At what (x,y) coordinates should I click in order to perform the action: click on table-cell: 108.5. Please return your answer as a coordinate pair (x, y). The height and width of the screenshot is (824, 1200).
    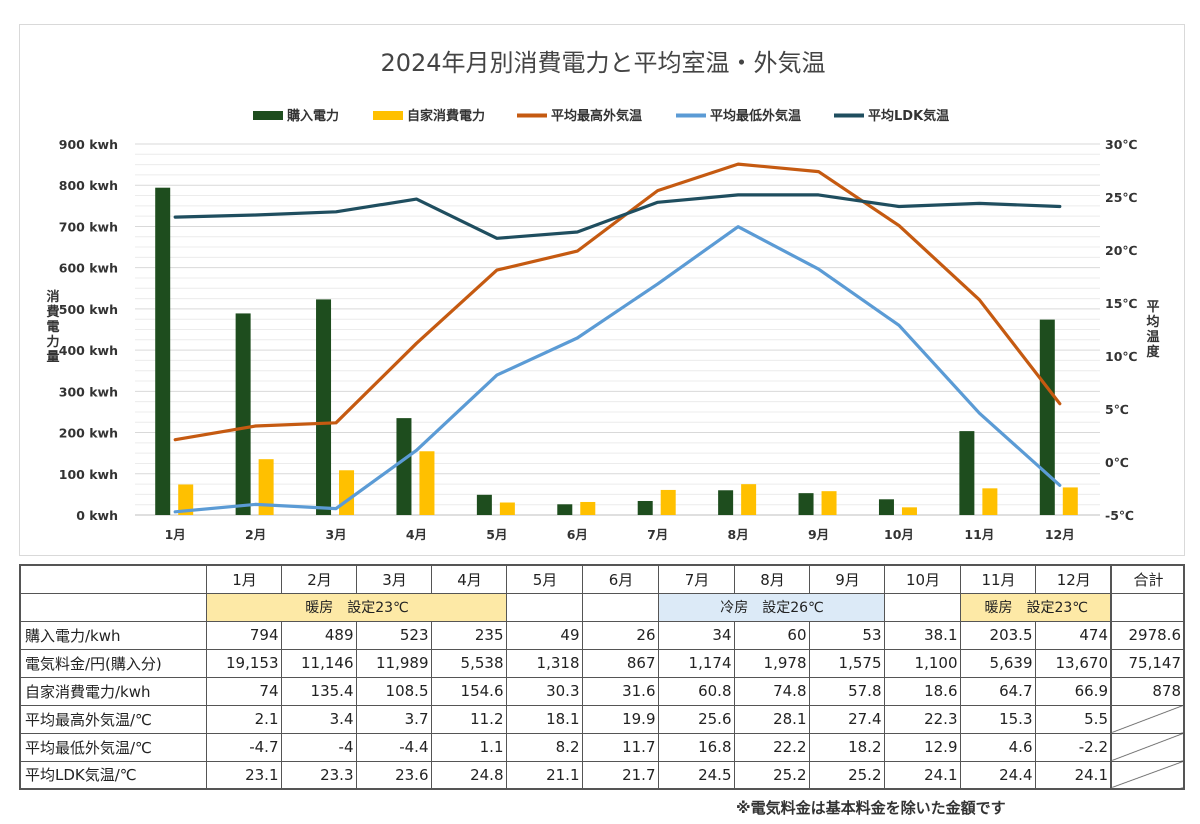
    Looking at the image, I should click on (393, 691).